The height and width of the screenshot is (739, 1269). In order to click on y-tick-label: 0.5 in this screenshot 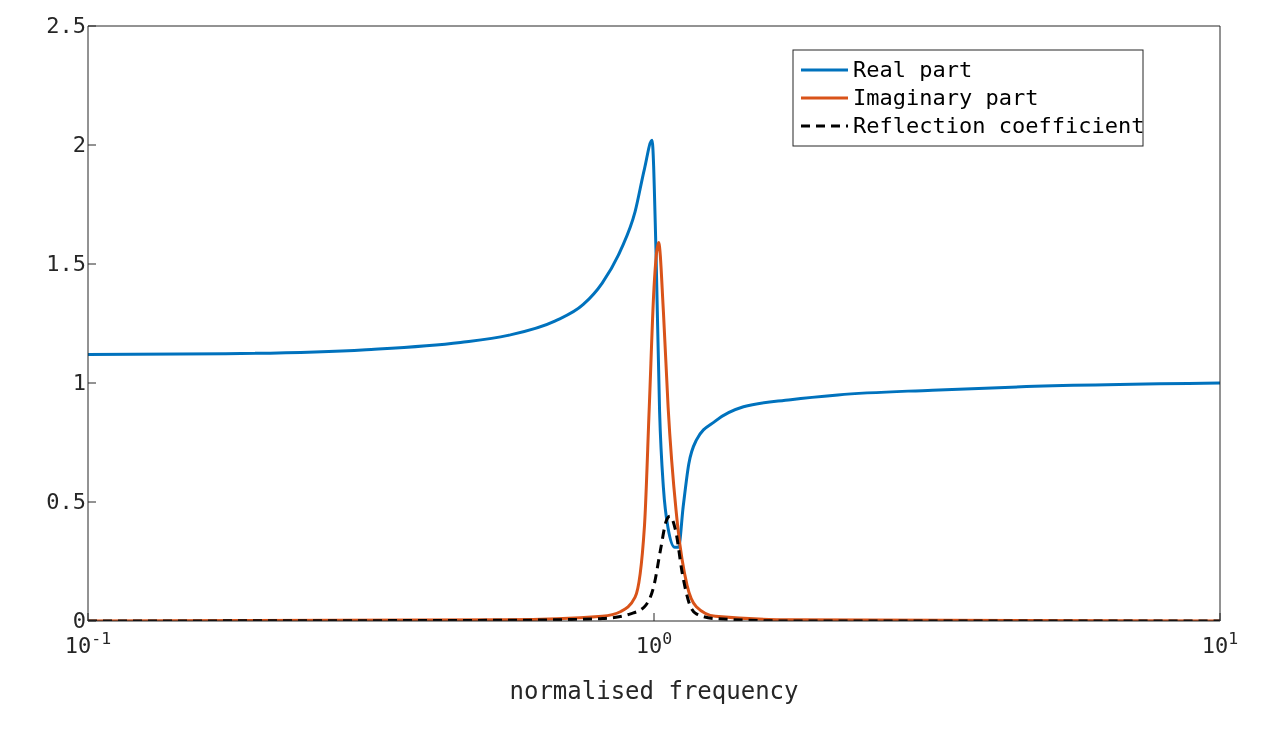, I will do `click(66, 501)`.